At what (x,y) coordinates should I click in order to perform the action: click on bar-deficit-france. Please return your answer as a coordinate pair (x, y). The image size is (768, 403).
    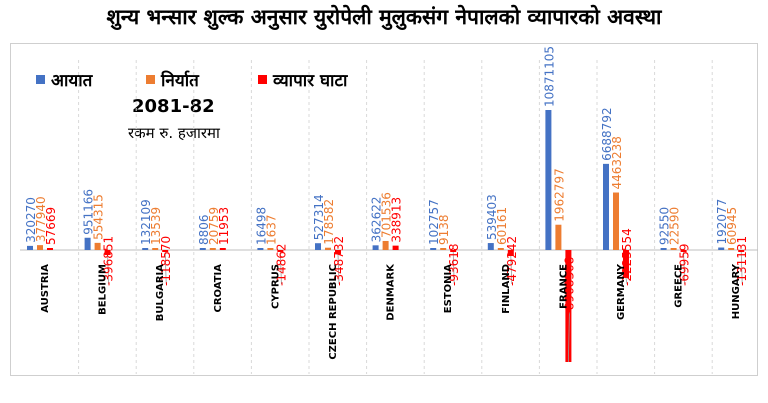
    Looking at the image, I should click on (568, 306).